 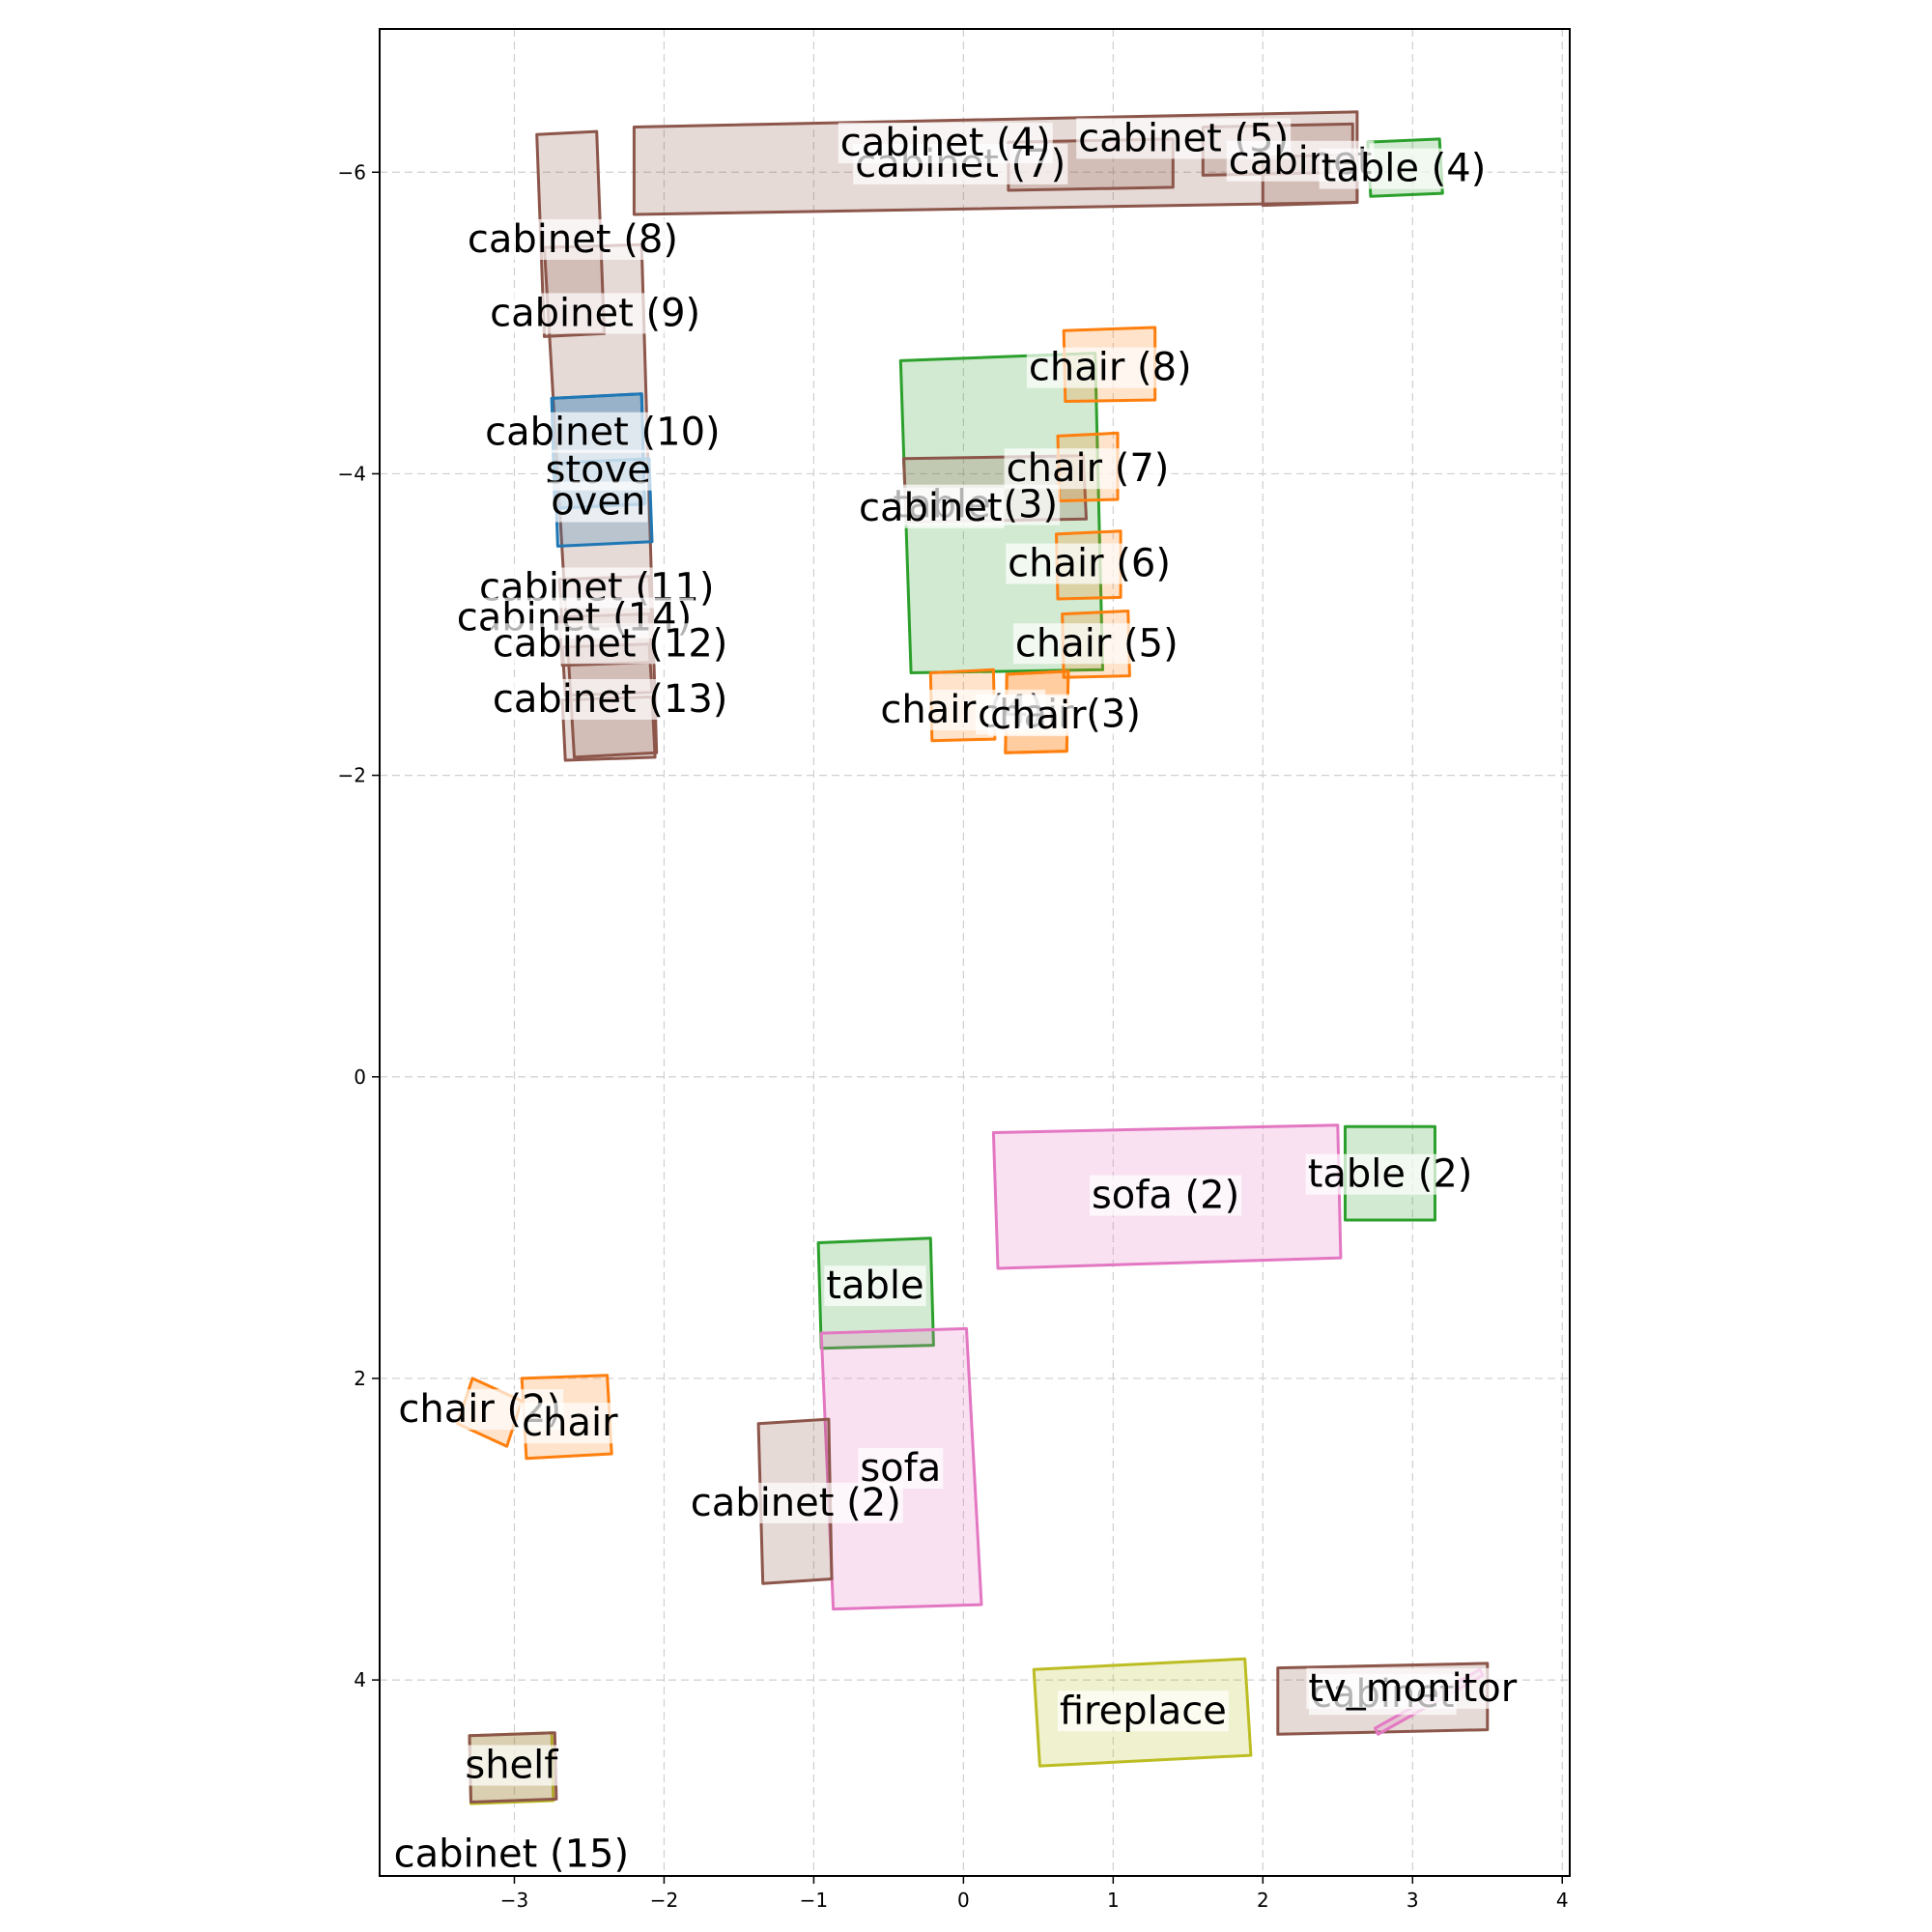 I want to click on object-label-text: fireplace, so click(x=1143, y=1711).